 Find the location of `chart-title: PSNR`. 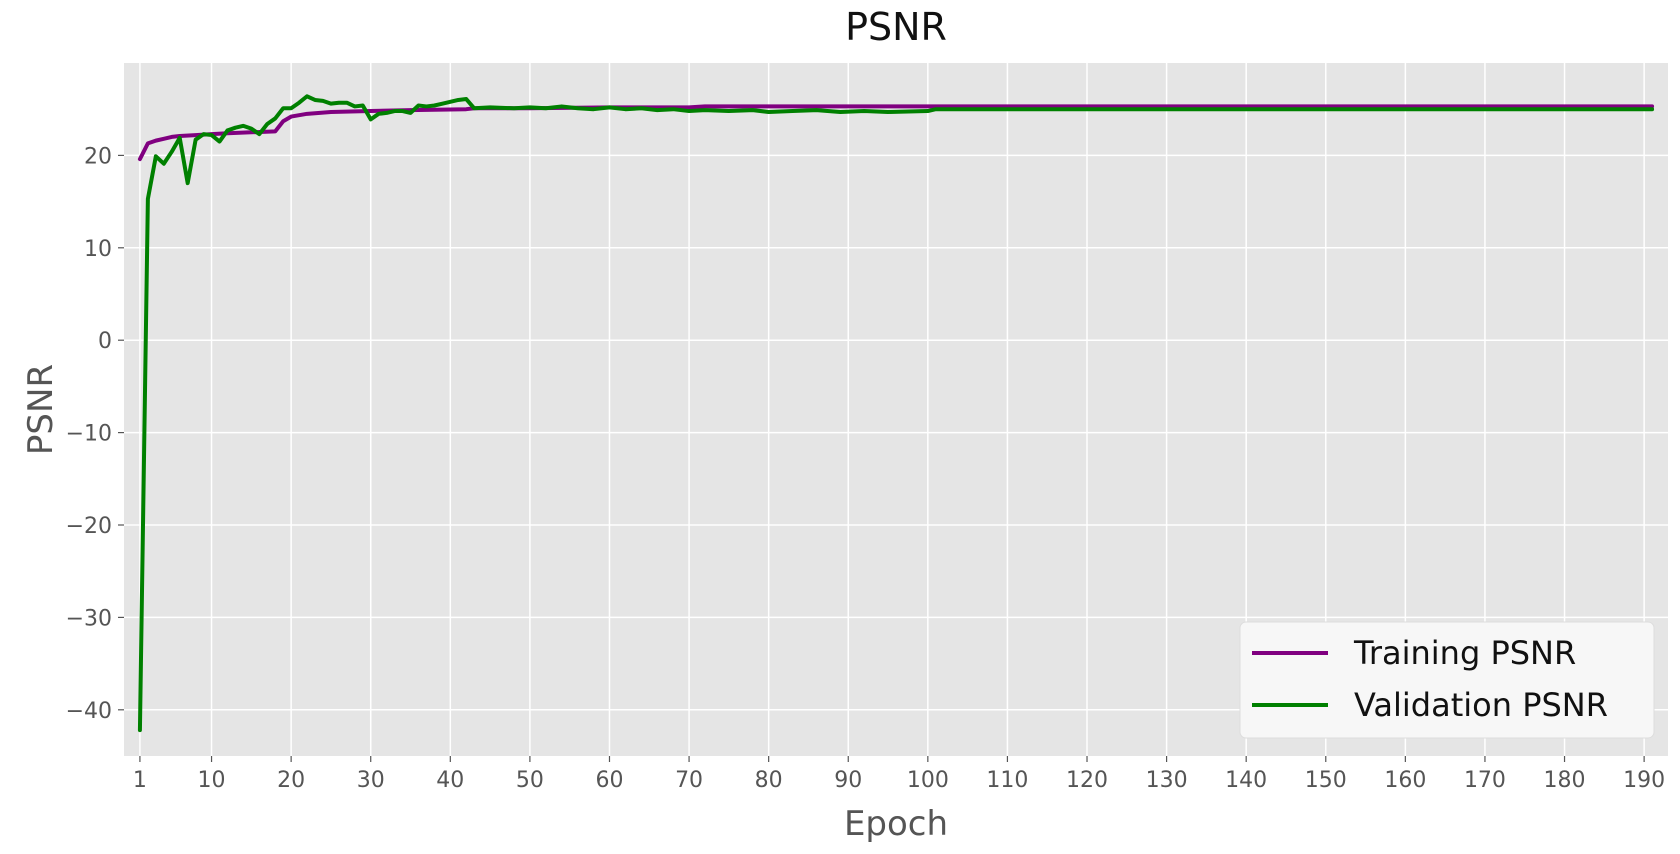

chart-title: PSNR is located at coordinates (896, 27).